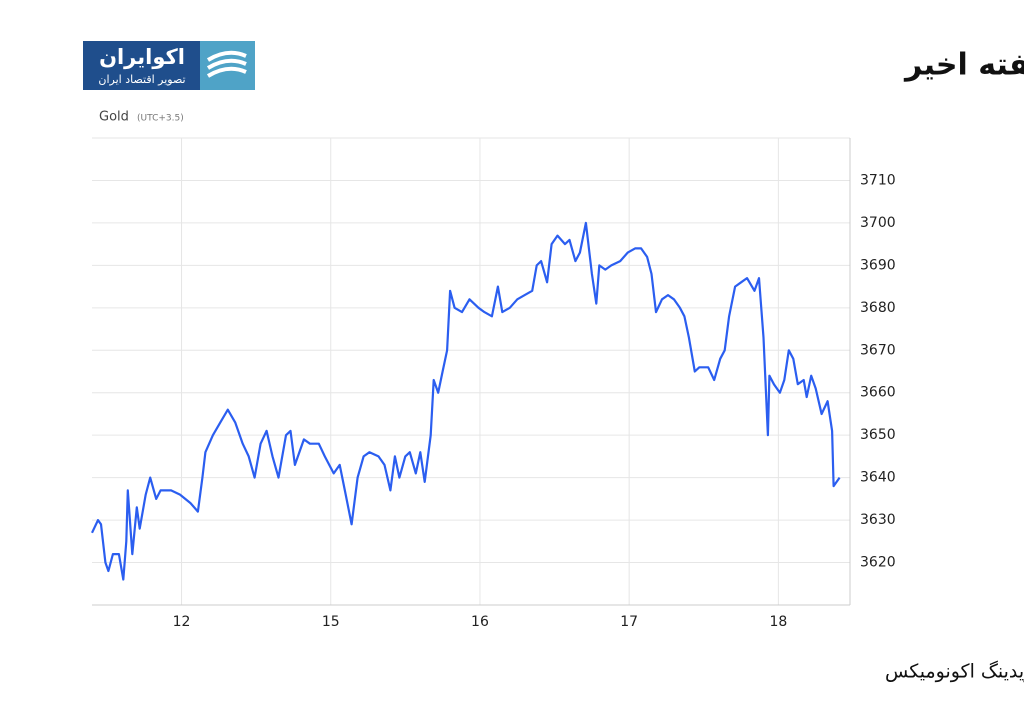 The height and width of the screenshot is (703, 1024). I want to click on y-tick-label: 3660, so click(878, 393).